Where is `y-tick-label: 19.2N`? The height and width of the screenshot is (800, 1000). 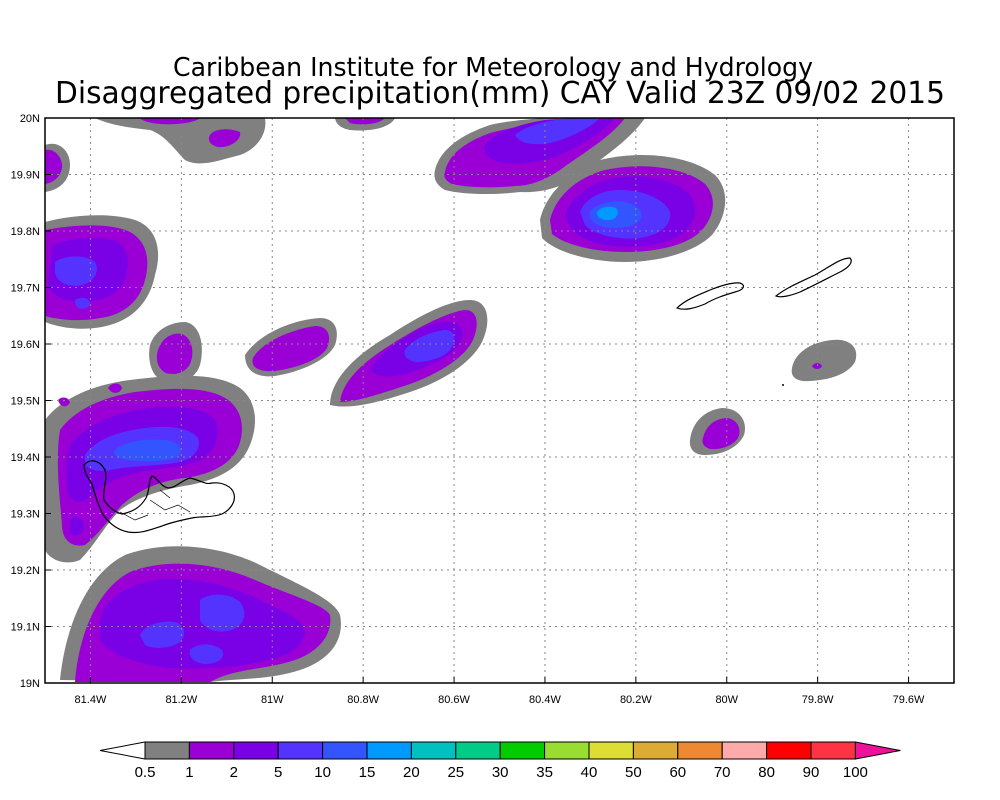
y-tick-label: 19.2N is located at coordinates (25, 571).